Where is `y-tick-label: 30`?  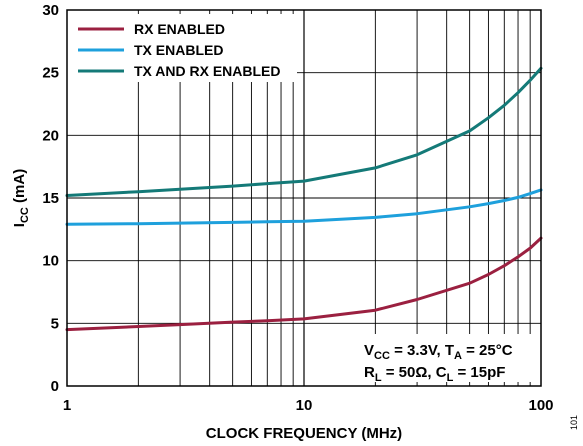
y-tick-label: 30 is located at coordinates (50, 10).